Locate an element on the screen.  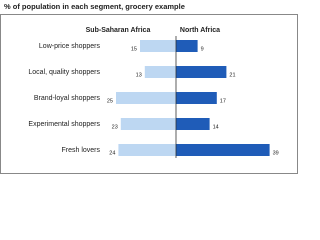
value-label: 17 is located at coordinates (223, 101).